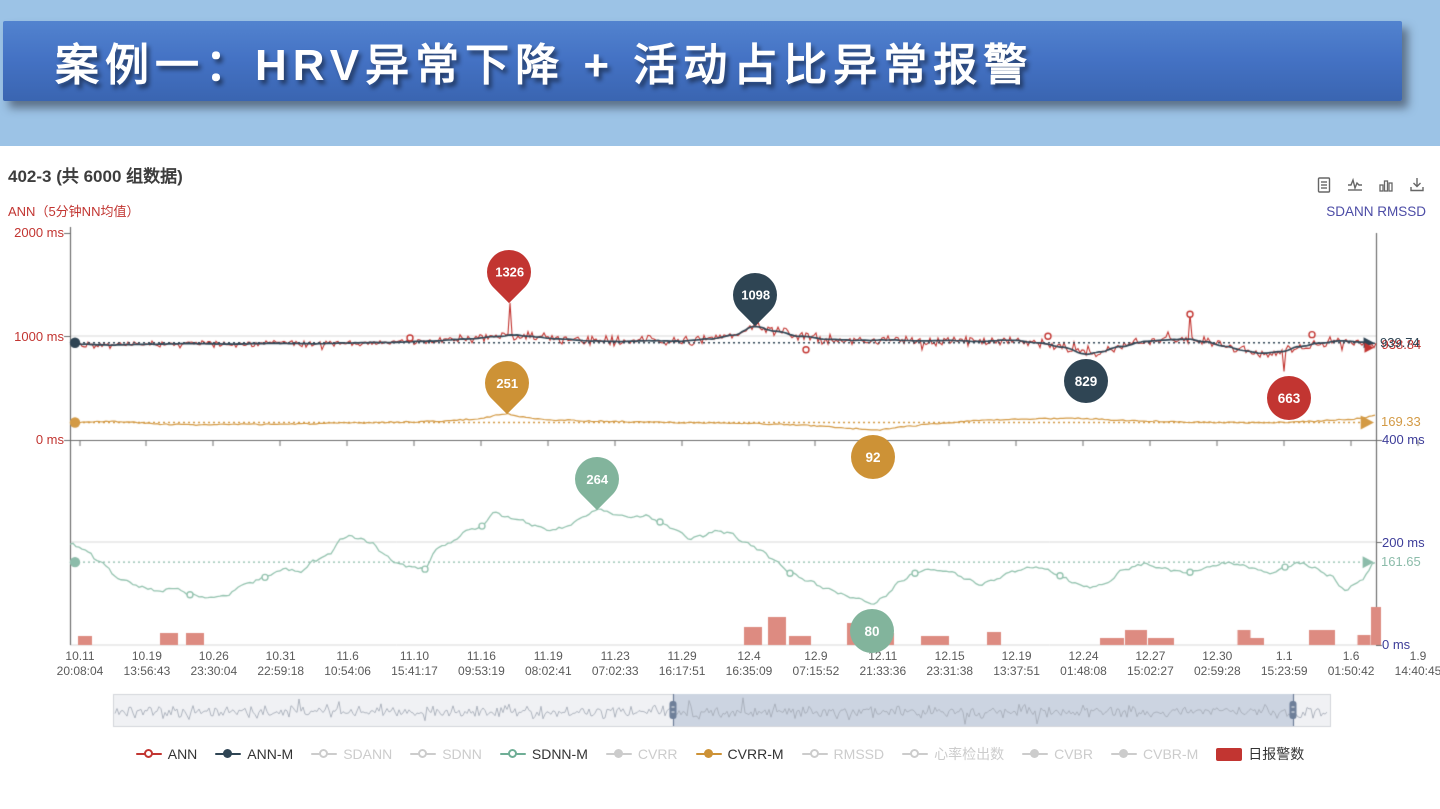 The image size is (1440, 809). What do you see at coordinates (182, 754) in the screenshot?
I see `legend-label: ANN` at bounding box center [182, 754].